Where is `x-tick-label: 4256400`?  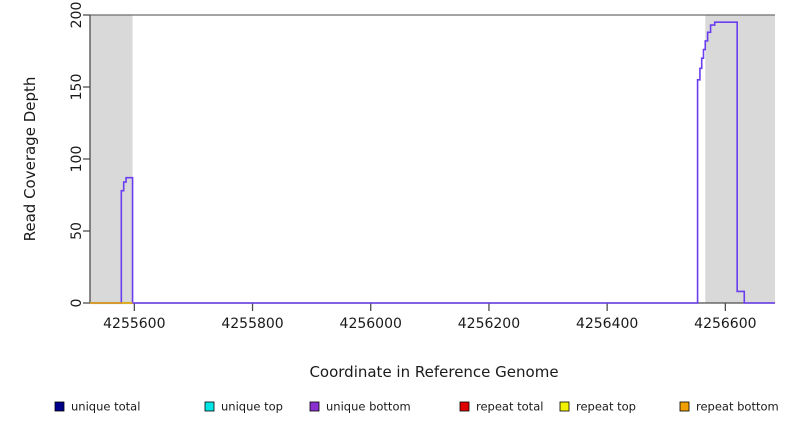 x-tick-label: 4256400 is located at coordinates (607, 324).